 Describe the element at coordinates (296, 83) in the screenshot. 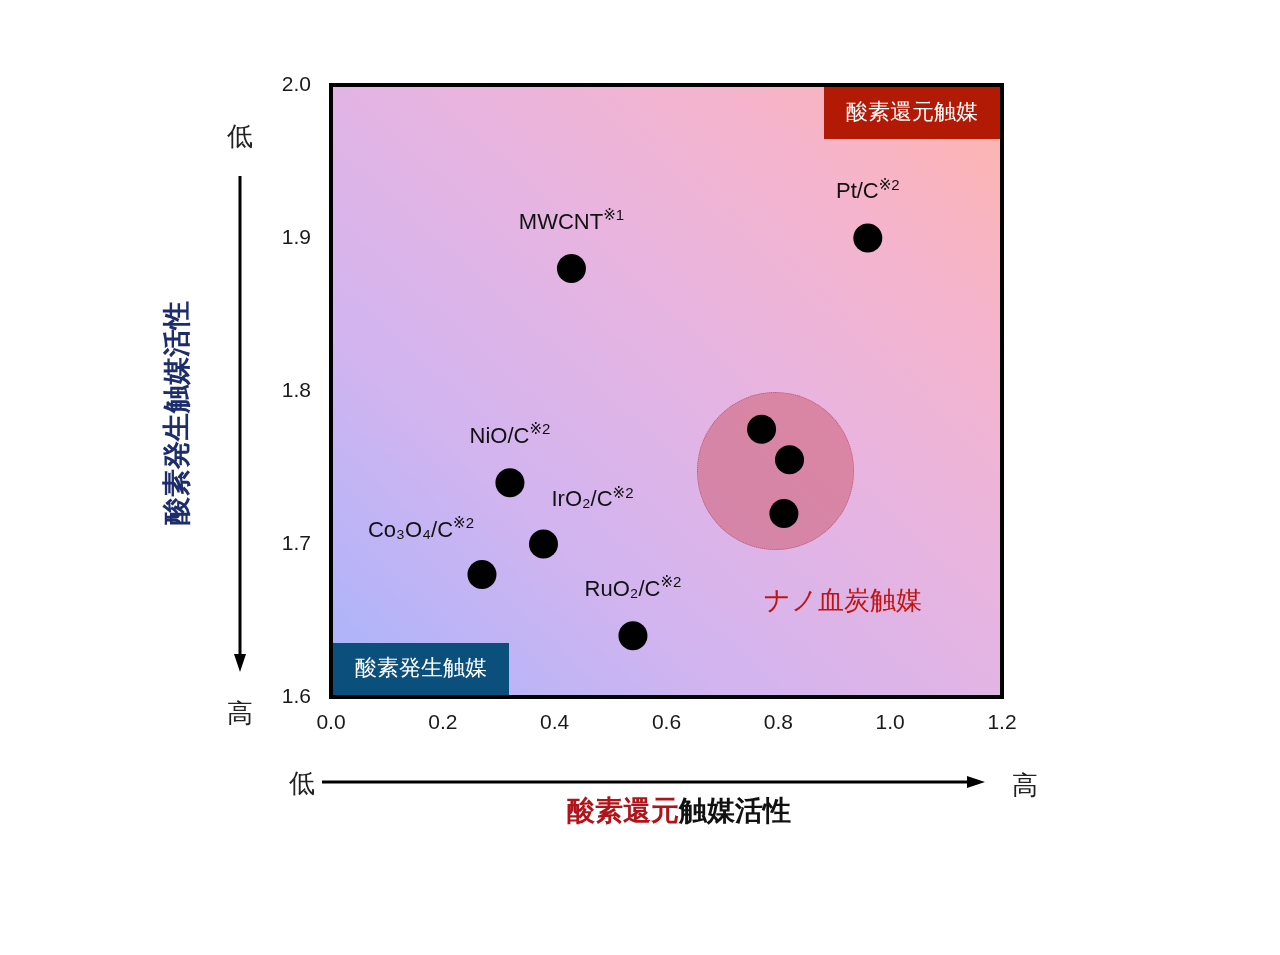

I see `y-tick-label: 2.0` at that location.